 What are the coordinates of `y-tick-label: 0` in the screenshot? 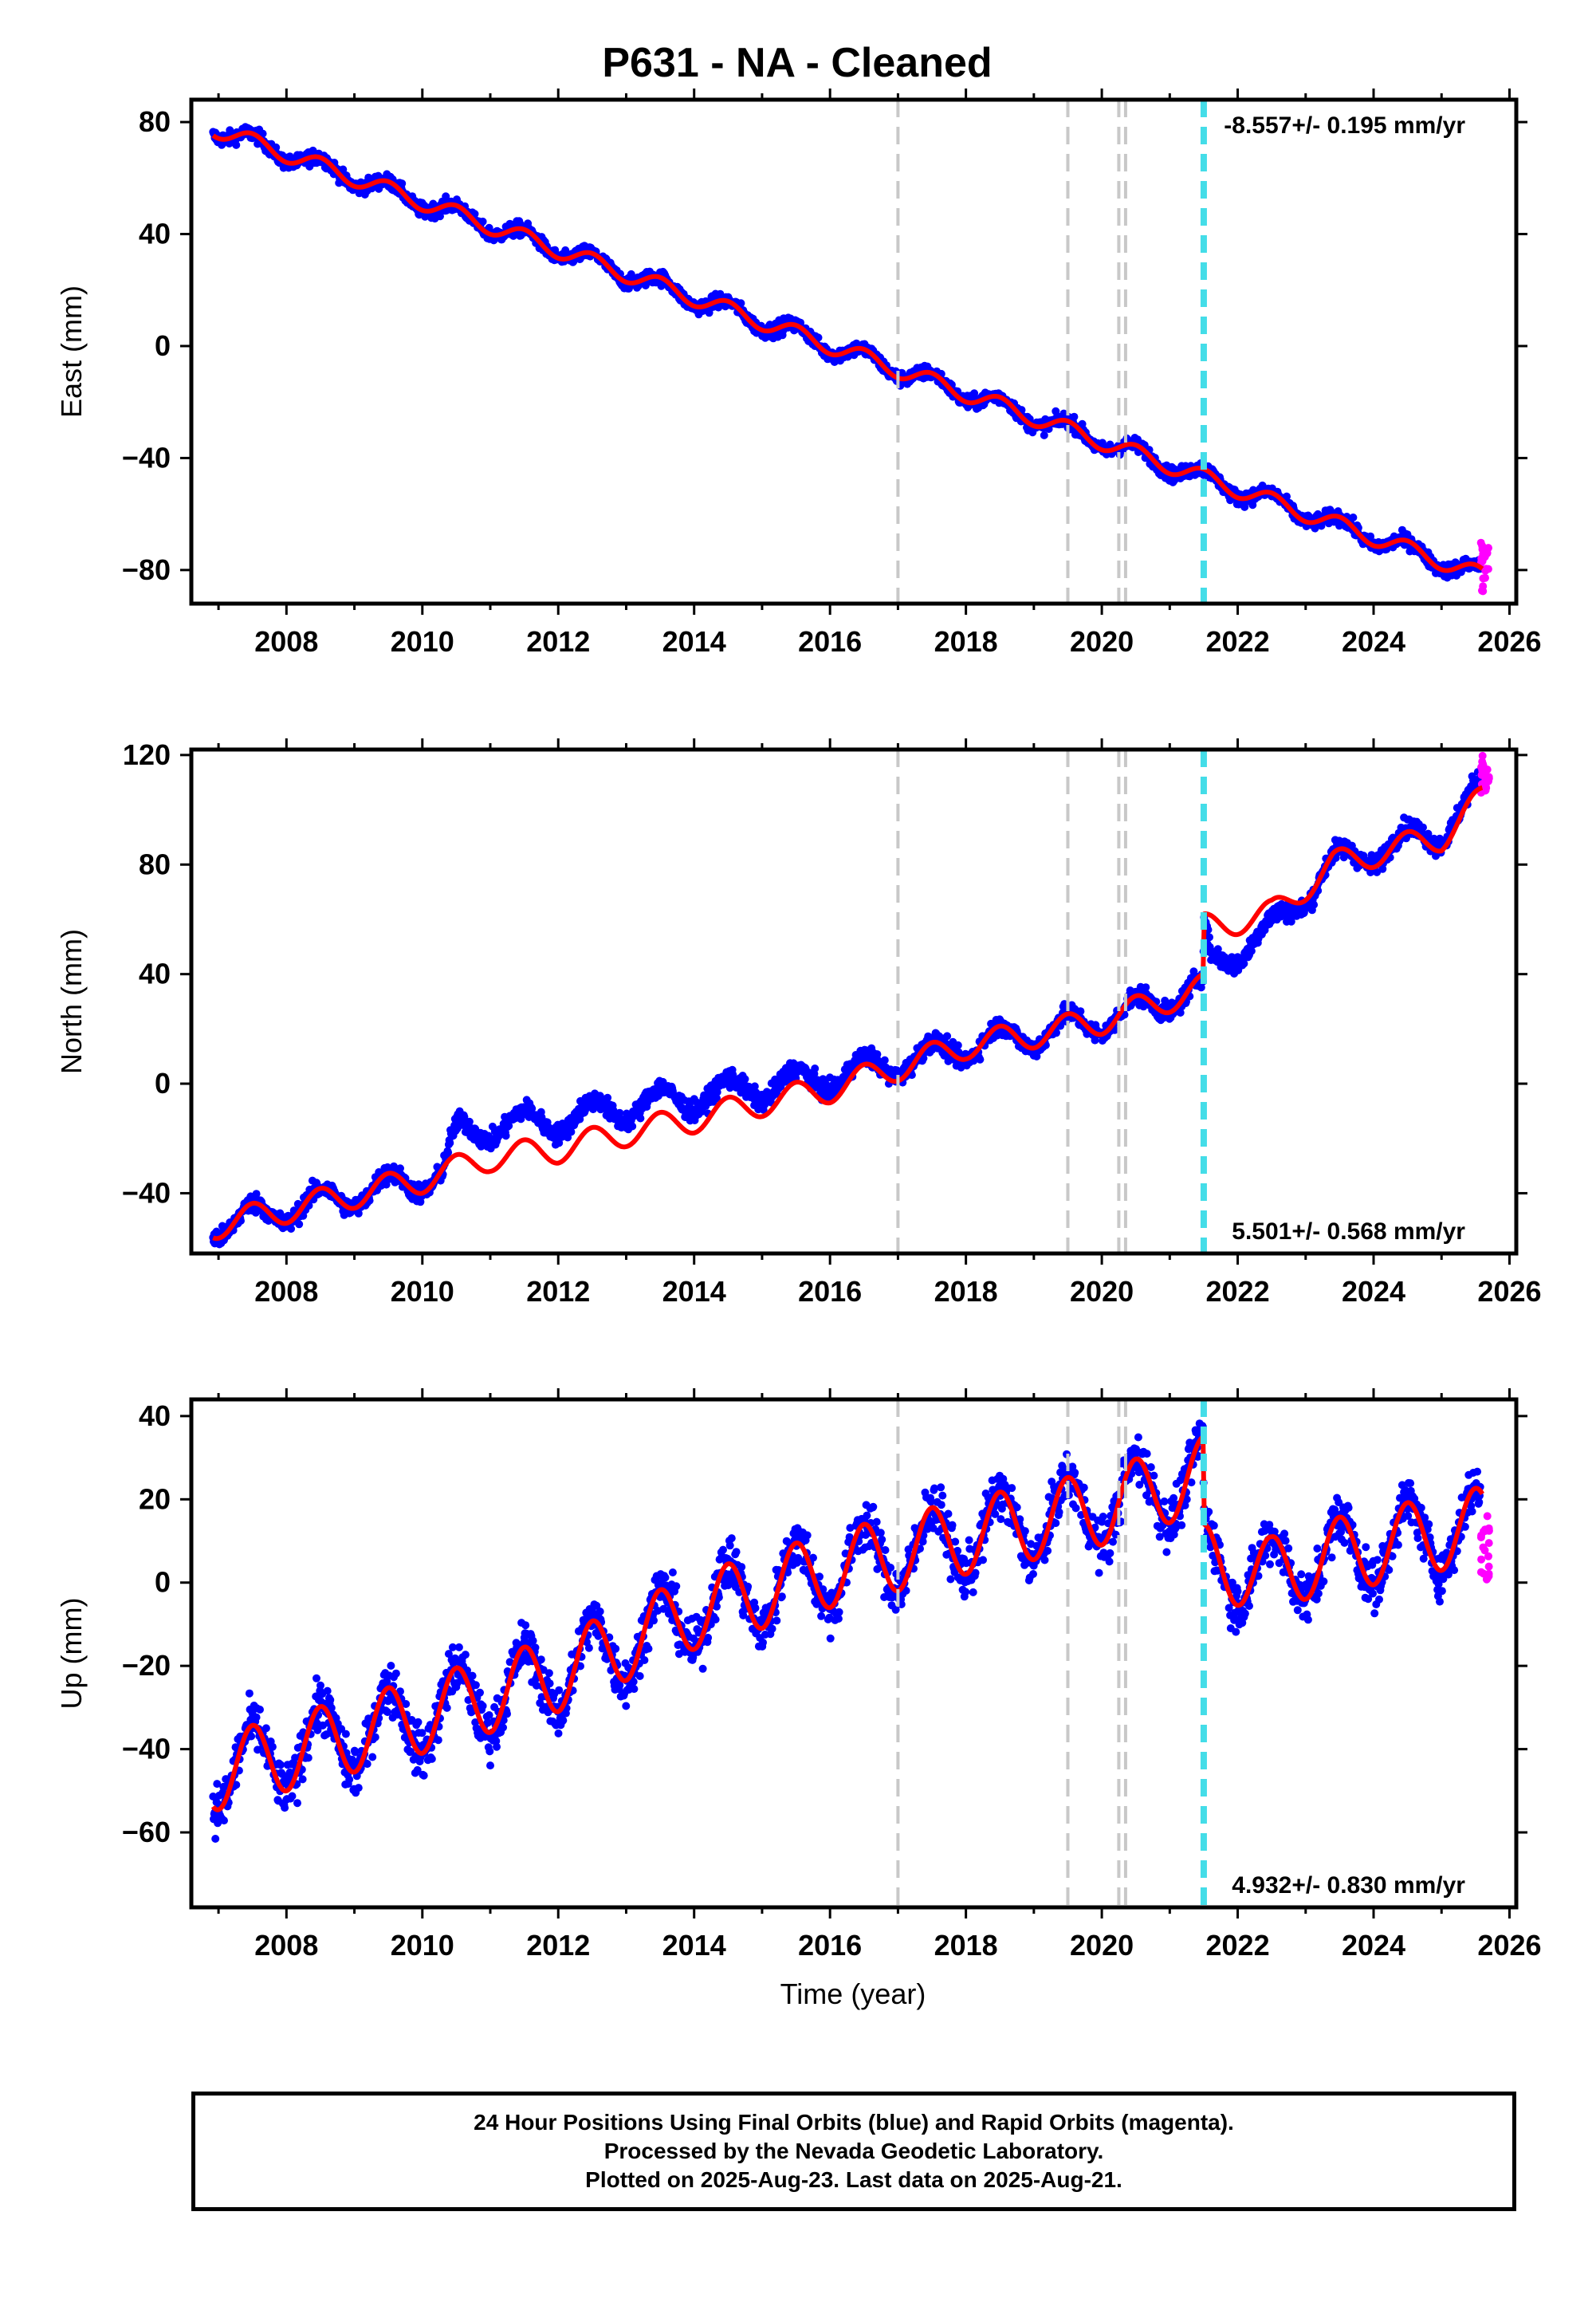 It's located at (163, 345).